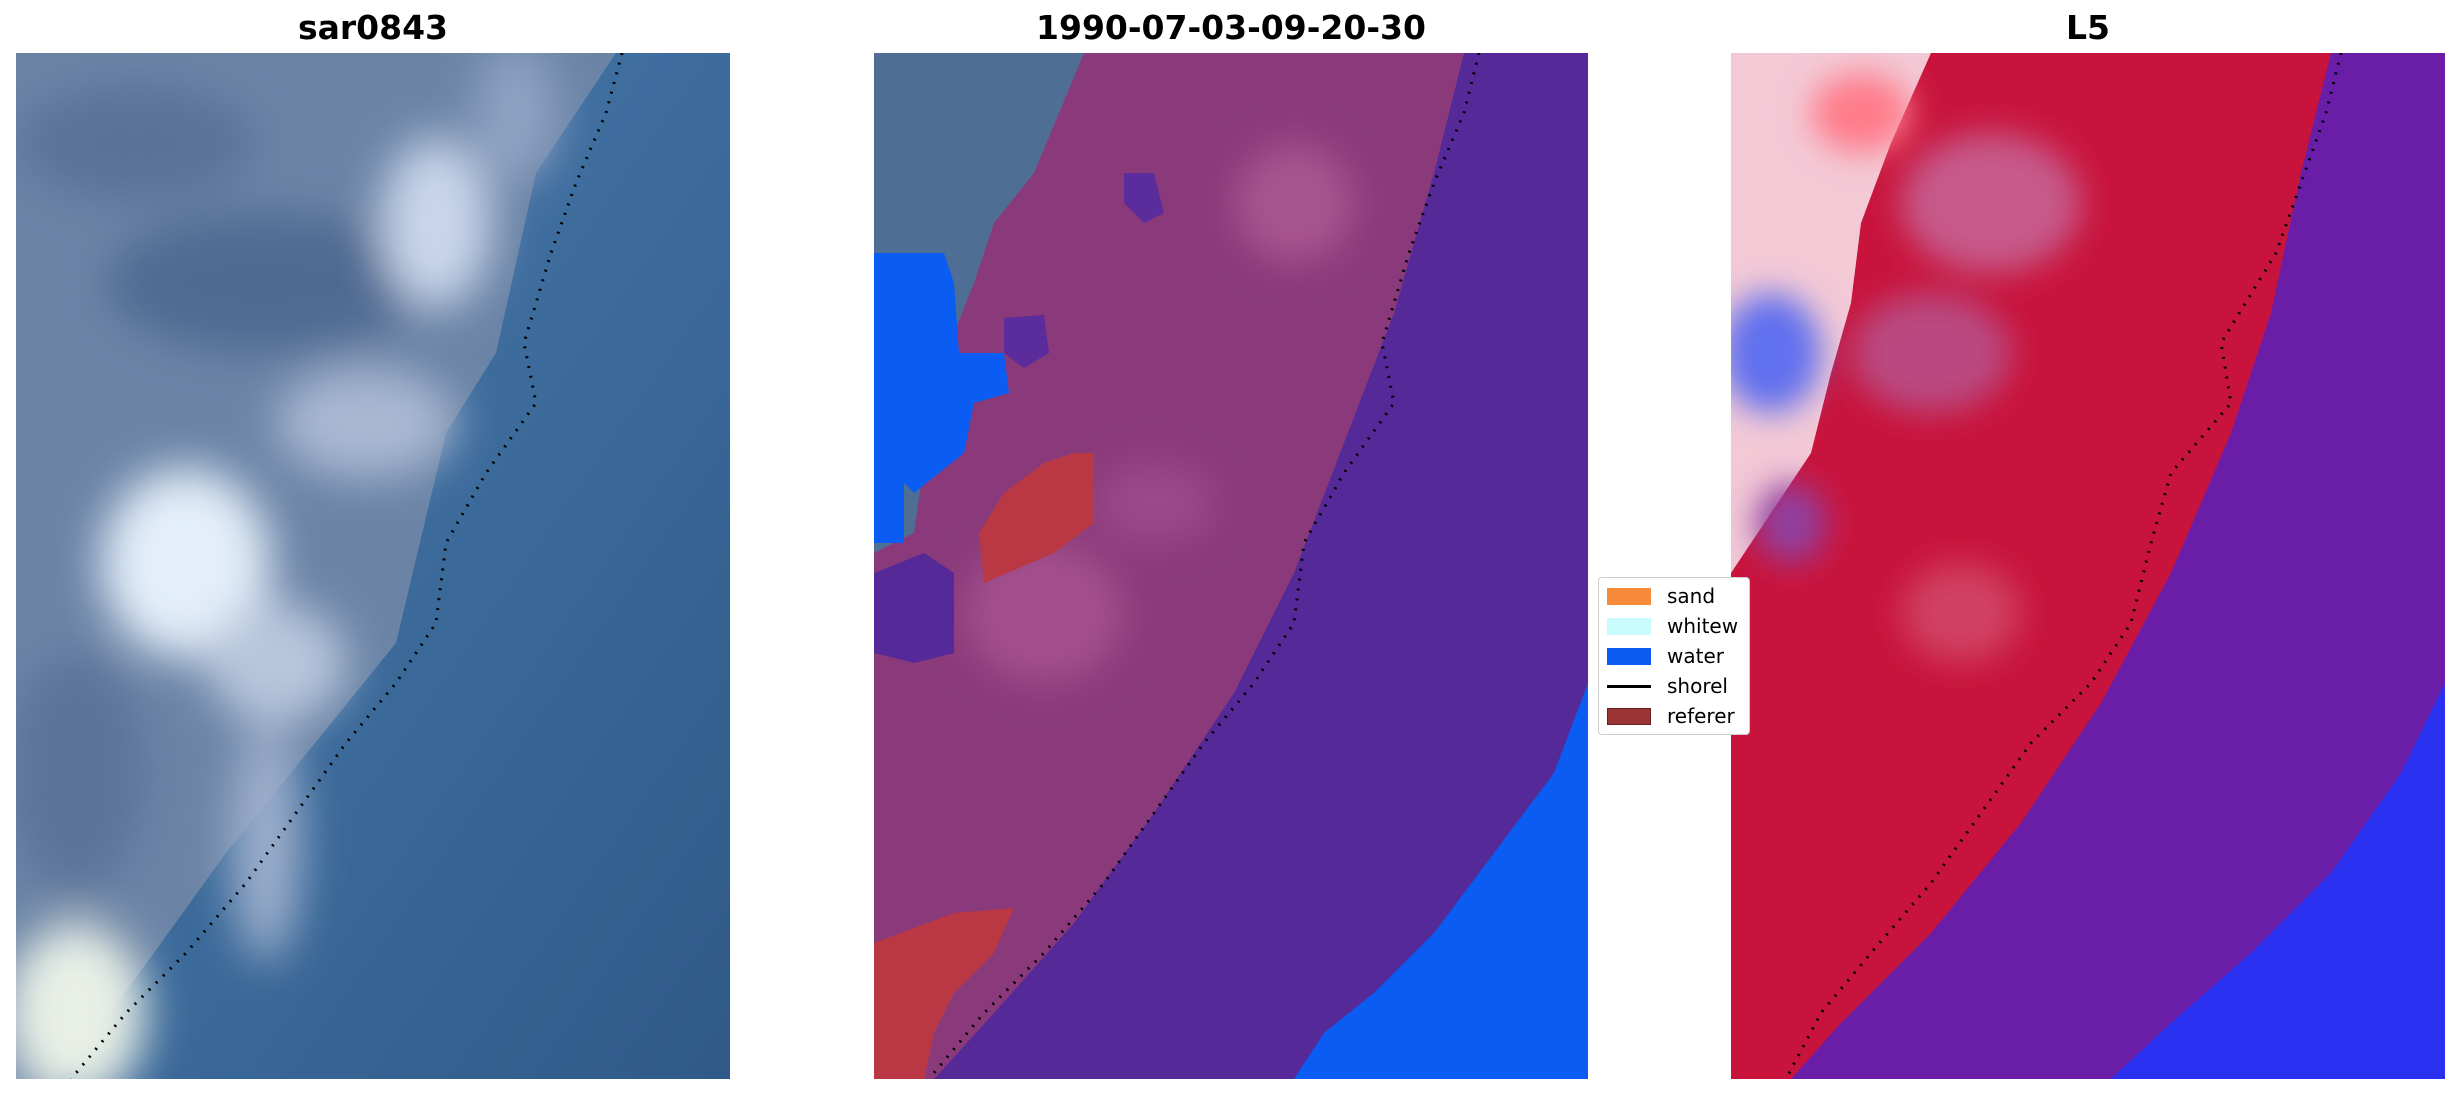 Image resolution: width=2460 pixels, height=1093 pixels. What do you see at coordinates (1629, 656) in the screenshot?
I see `legend-swatch-water` at bounding box center [1629, 656].